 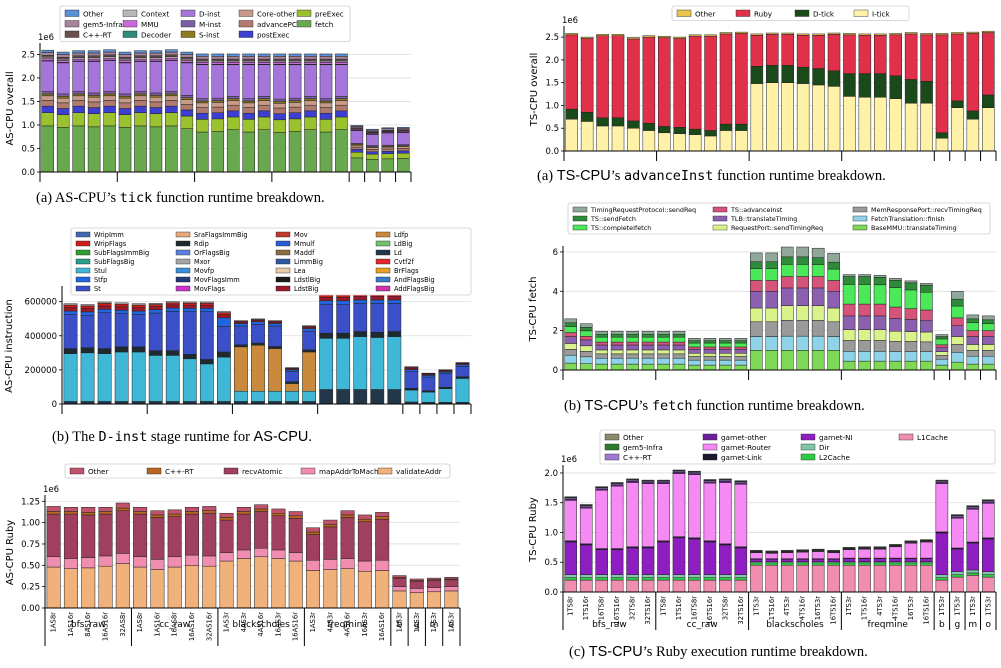 I want to click on legend-frame, so click(x=790, y=13).